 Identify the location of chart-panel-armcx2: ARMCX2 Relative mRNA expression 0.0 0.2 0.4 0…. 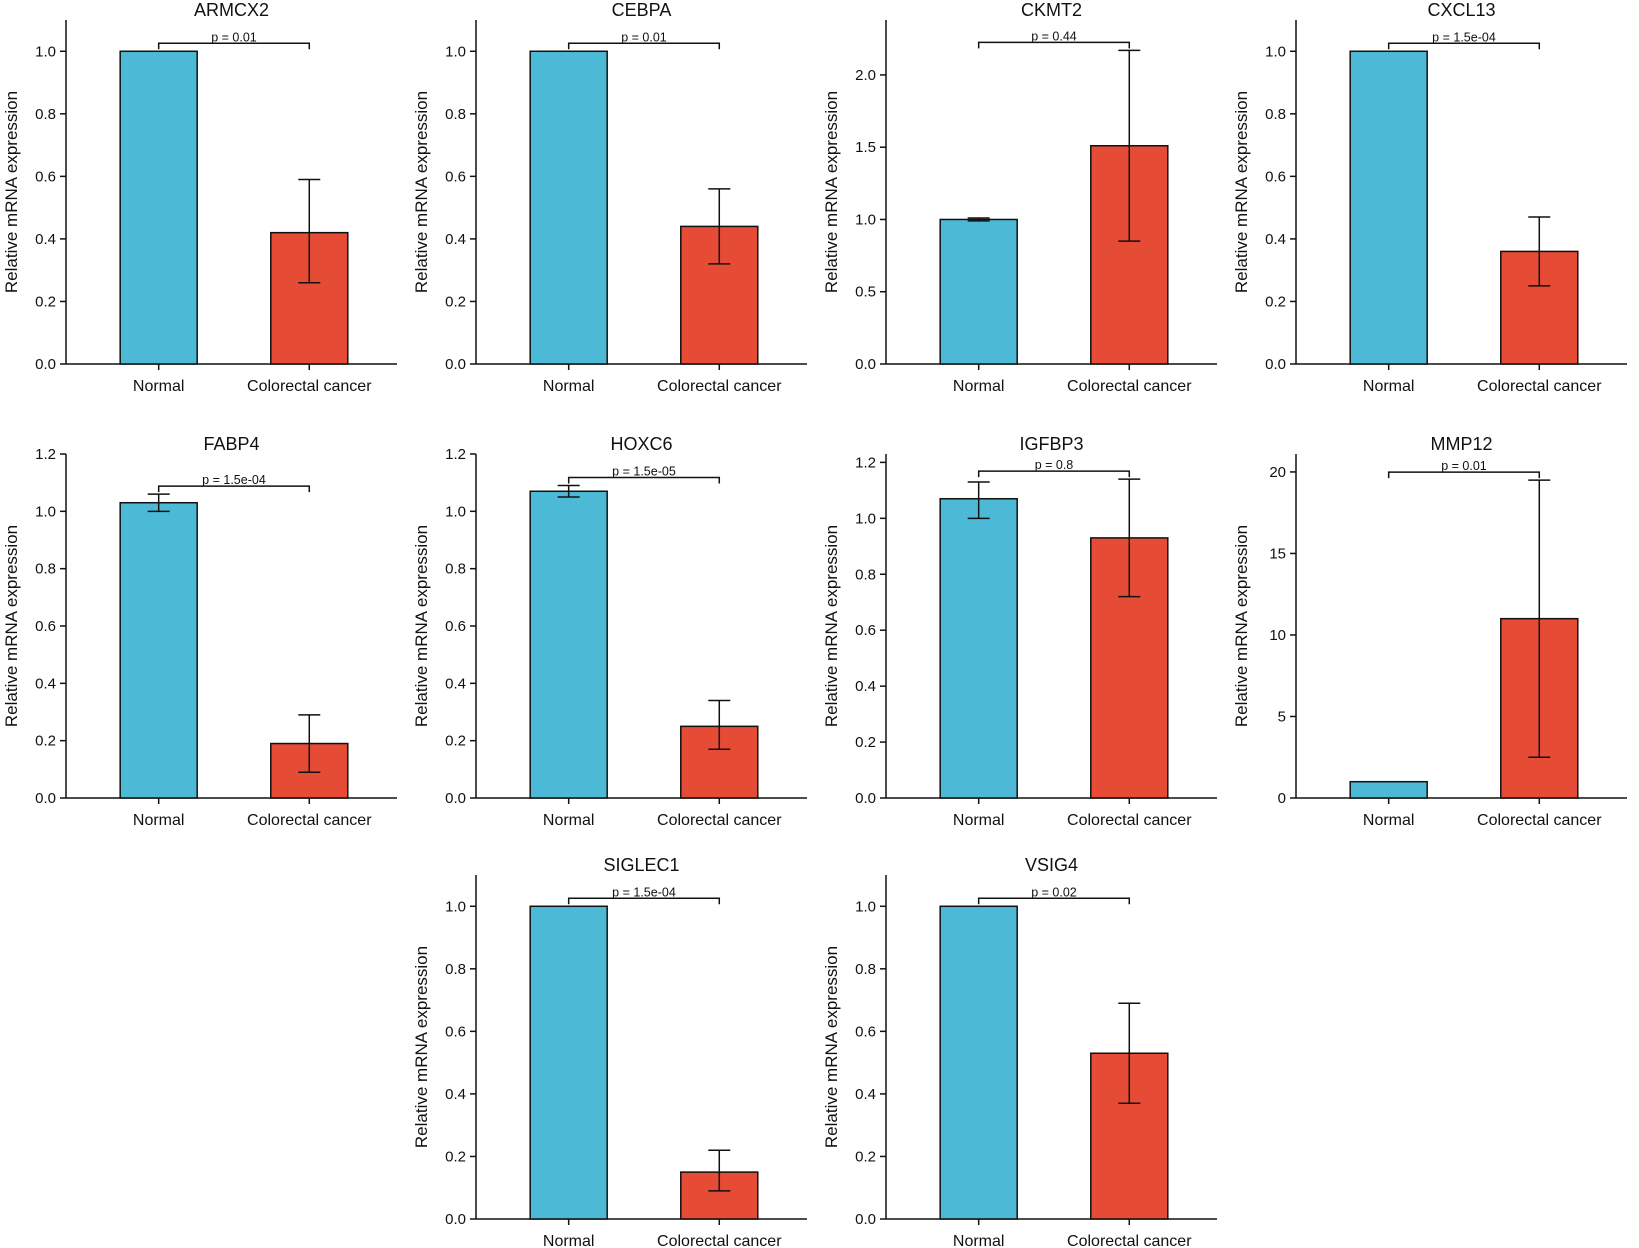
(199, 197).